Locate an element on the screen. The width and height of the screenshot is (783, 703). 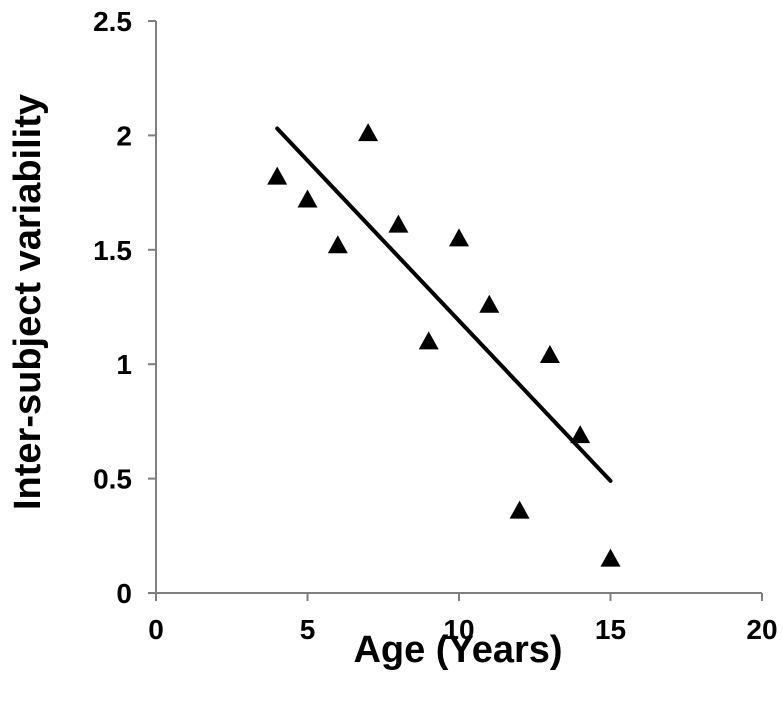
x-tick-label: 0 is located at coordinates (156, 629).